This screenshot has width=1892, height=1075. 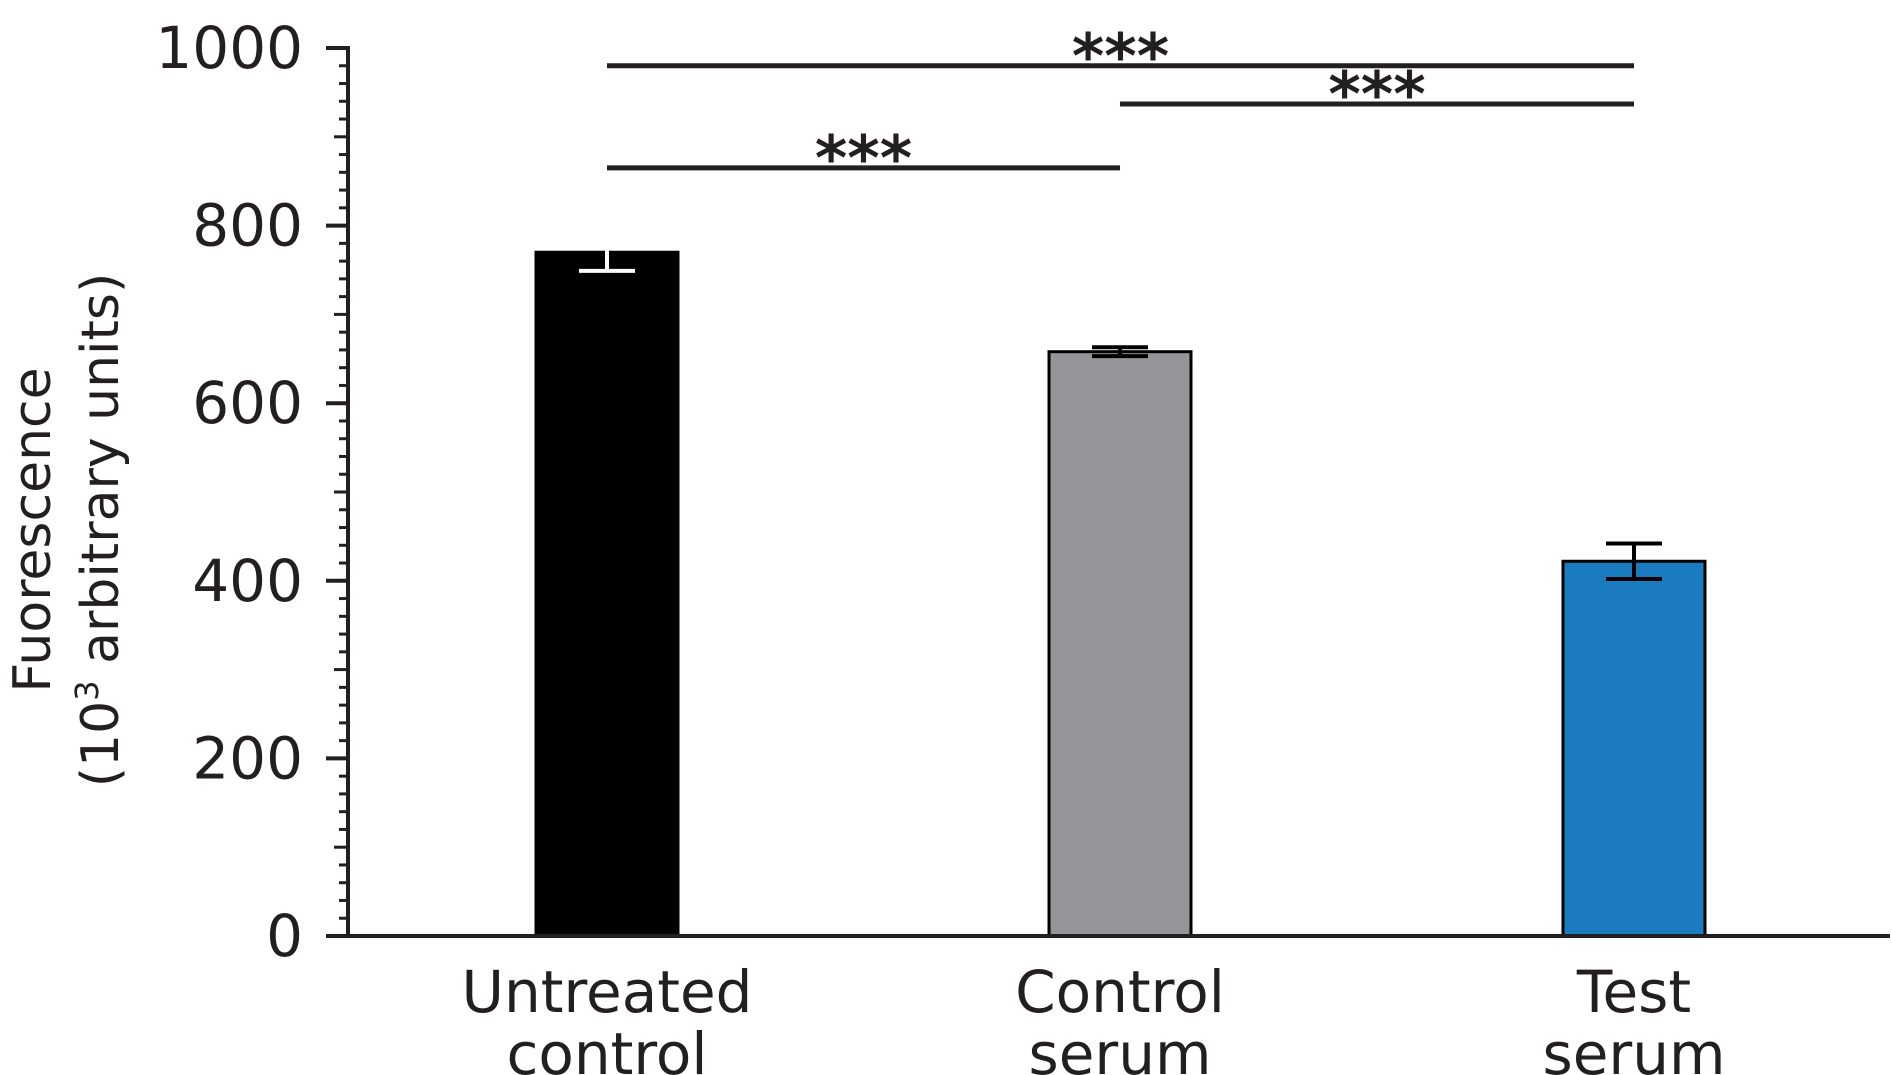 I want to click on x-category-label-line: control, so click(x=606, y=1047).